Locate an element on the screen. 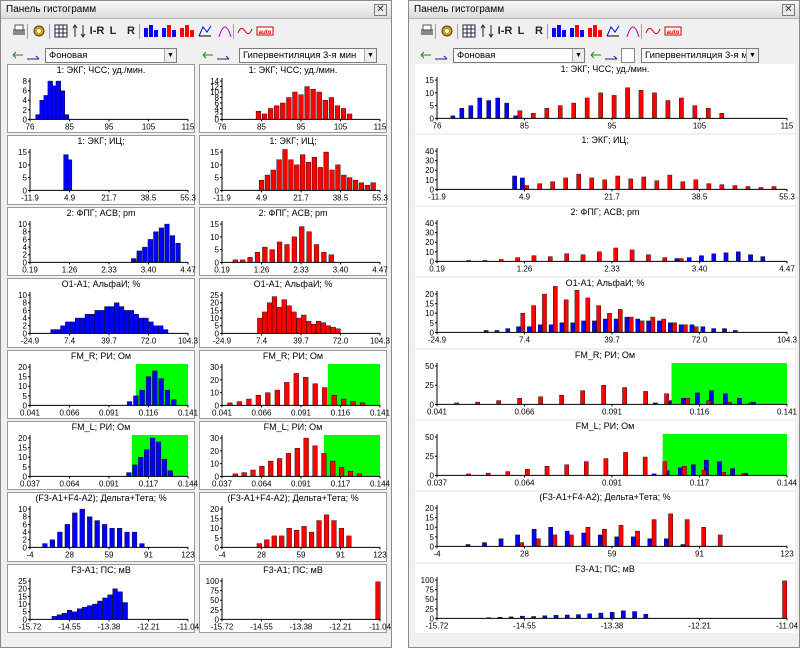 The width and height of the screenshot is (800, 648). histogram-chart: 0 5 10 15 -11.9 4.9 21.7 38.5 55.3 is located at coordinates (107, 175).